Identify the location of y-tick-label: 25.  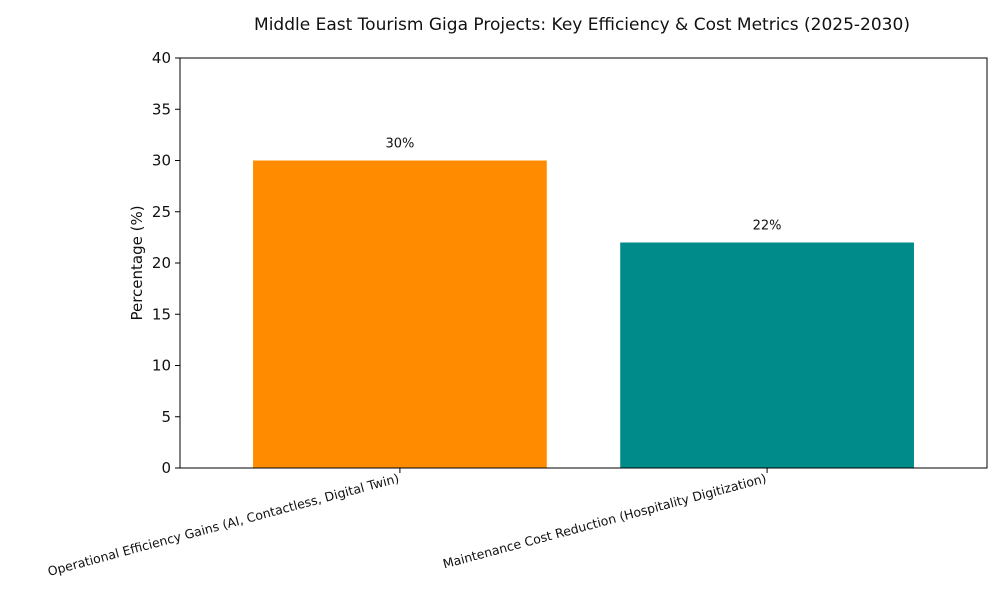
(161, 212).